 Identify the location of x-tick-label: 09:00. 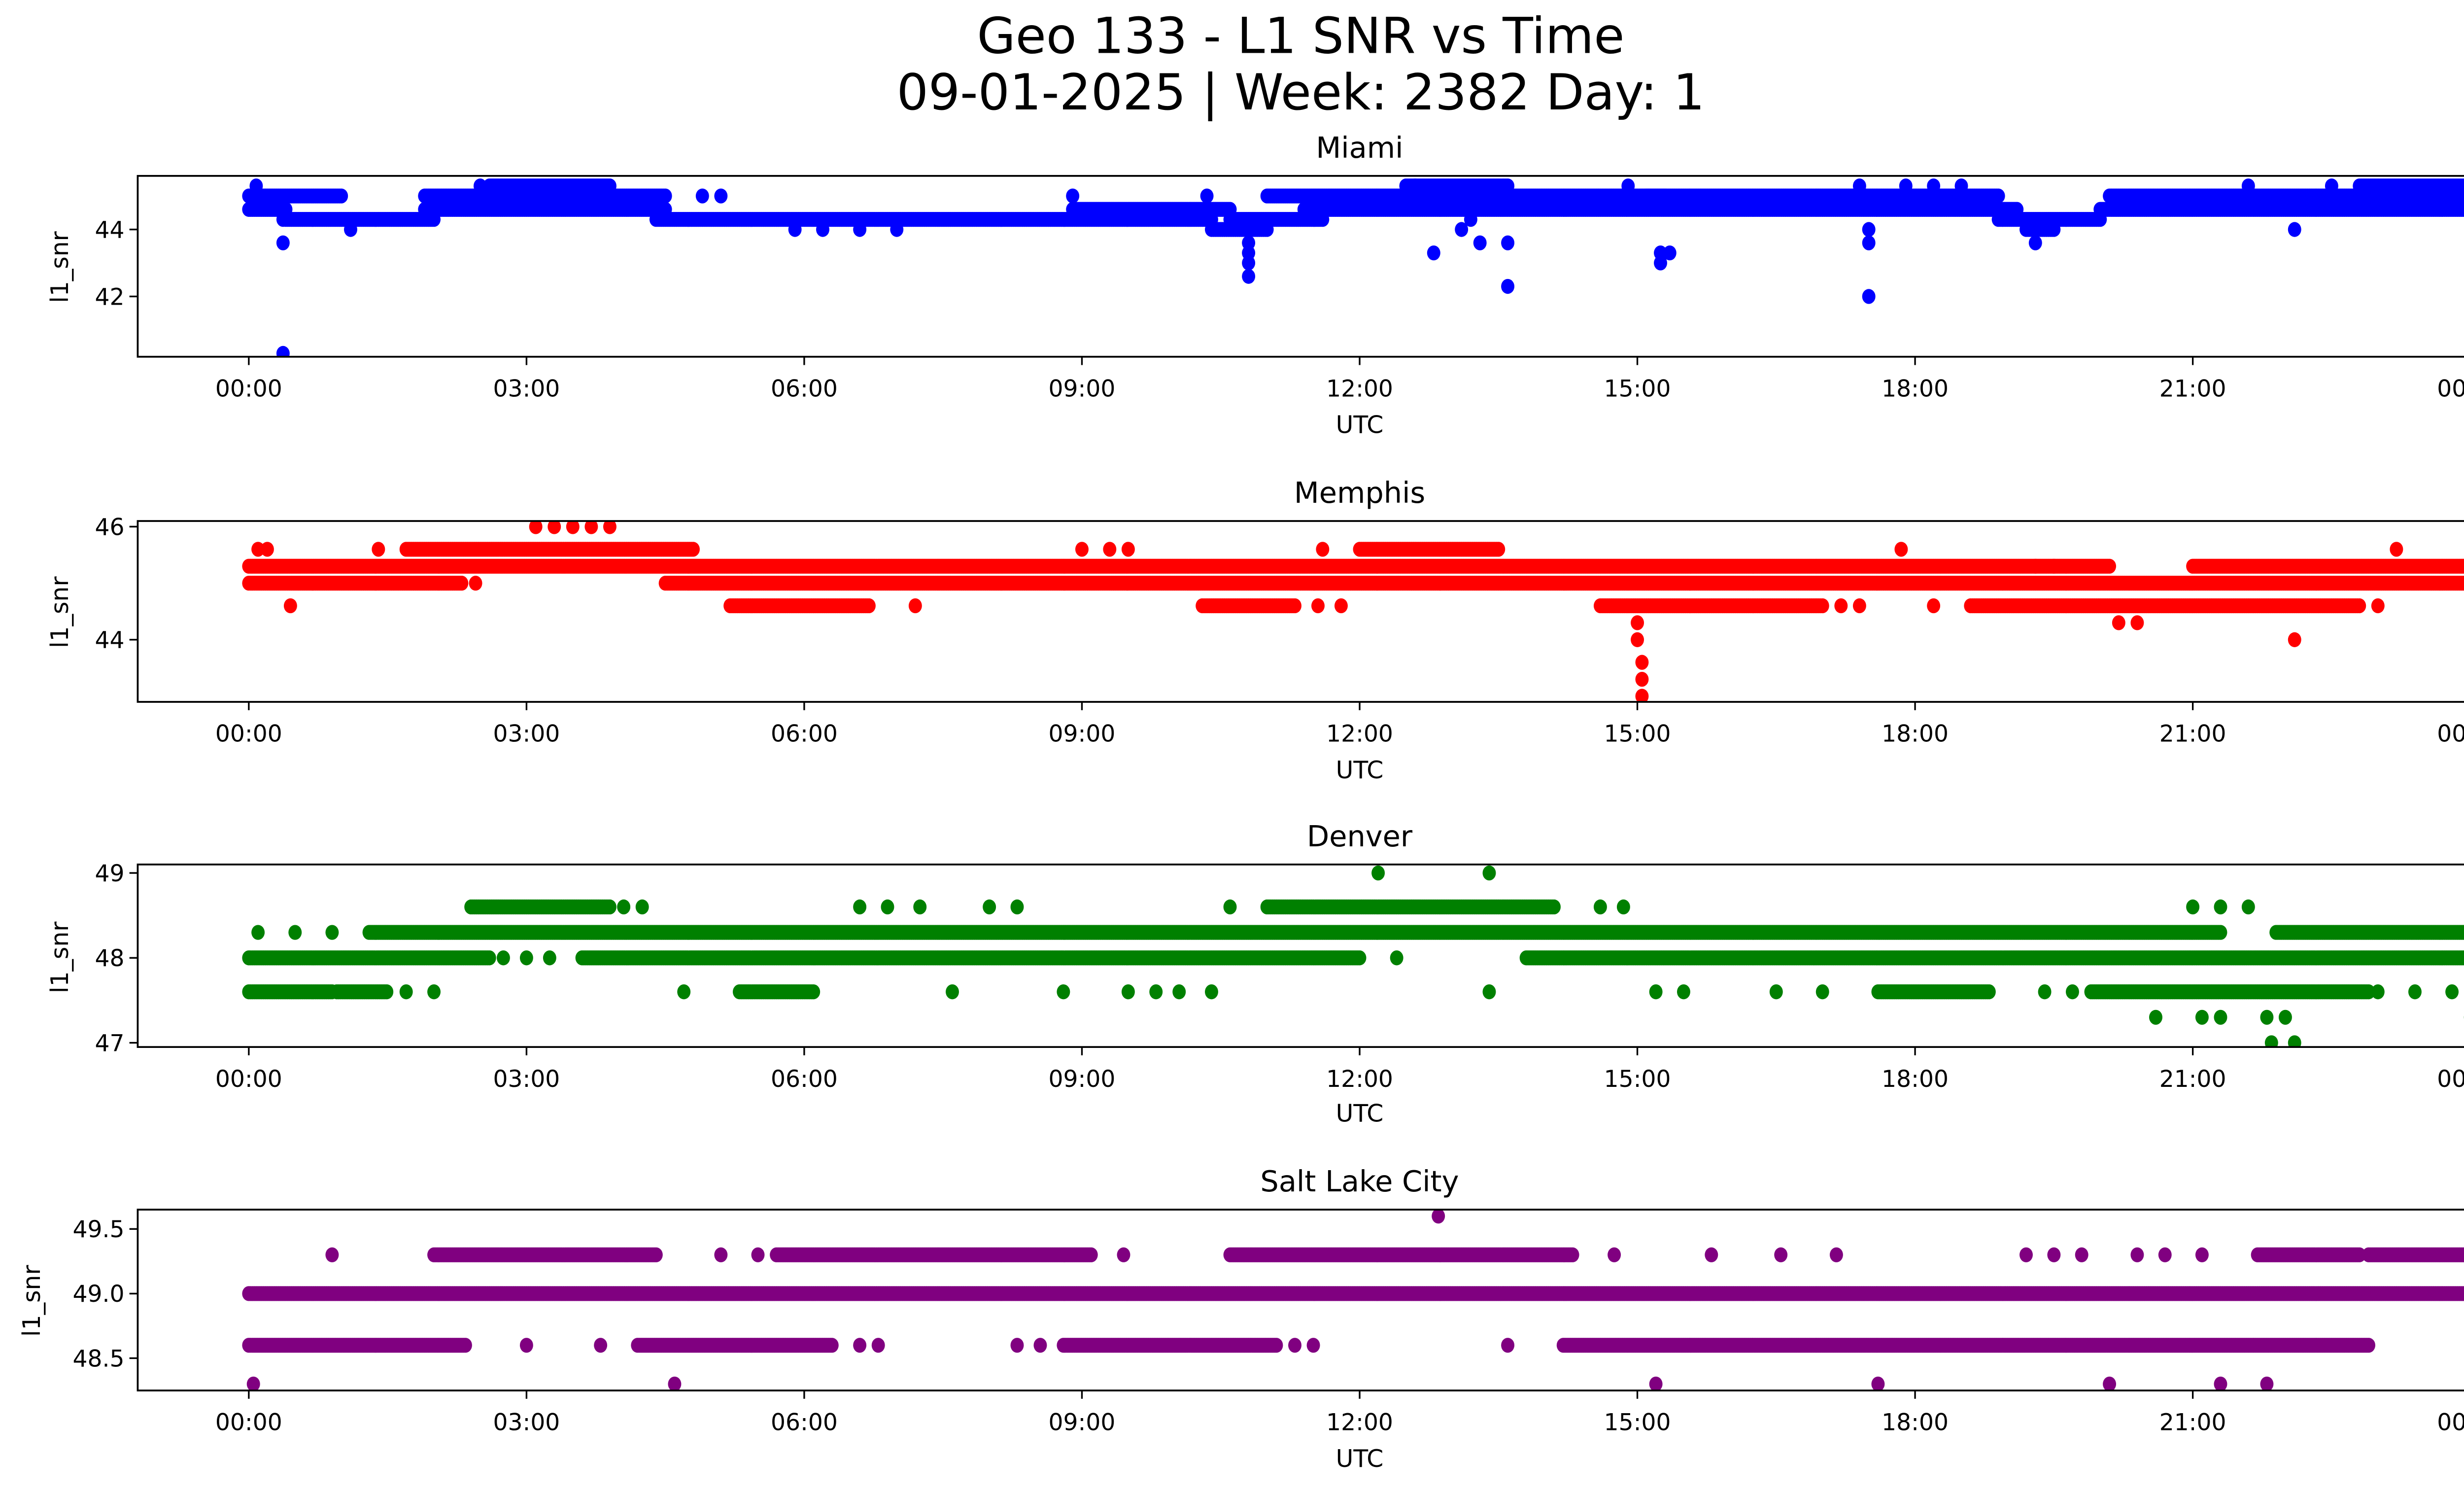
(1082, 389).